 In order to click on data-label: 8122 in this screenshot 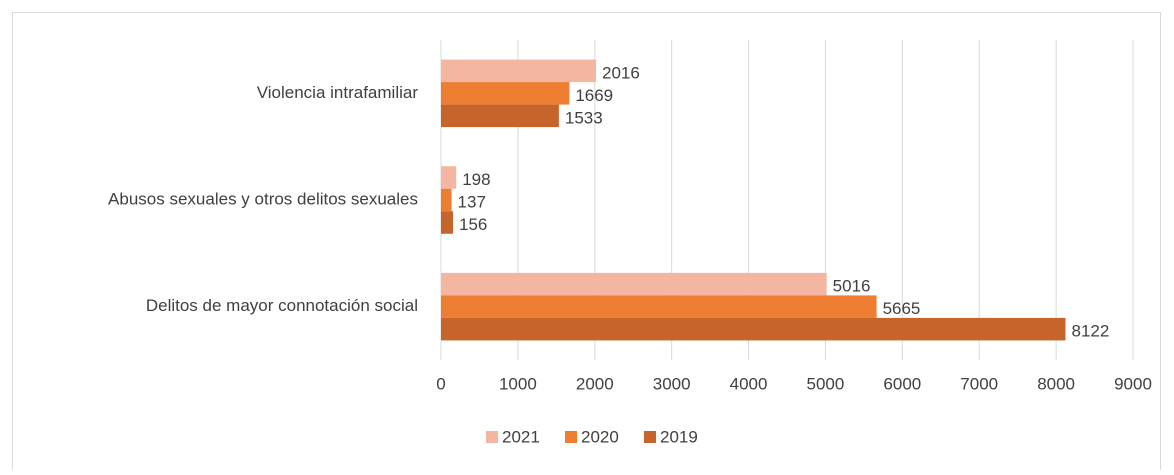, I will do `click(1090, 331)`.